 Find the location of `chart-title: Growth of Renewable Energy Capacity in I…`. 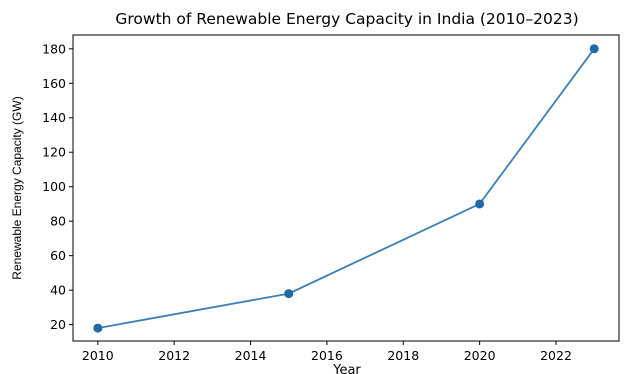

chart-title: Growth of Renewable Energy Capacity in I… is located at coordinates (346, 19).